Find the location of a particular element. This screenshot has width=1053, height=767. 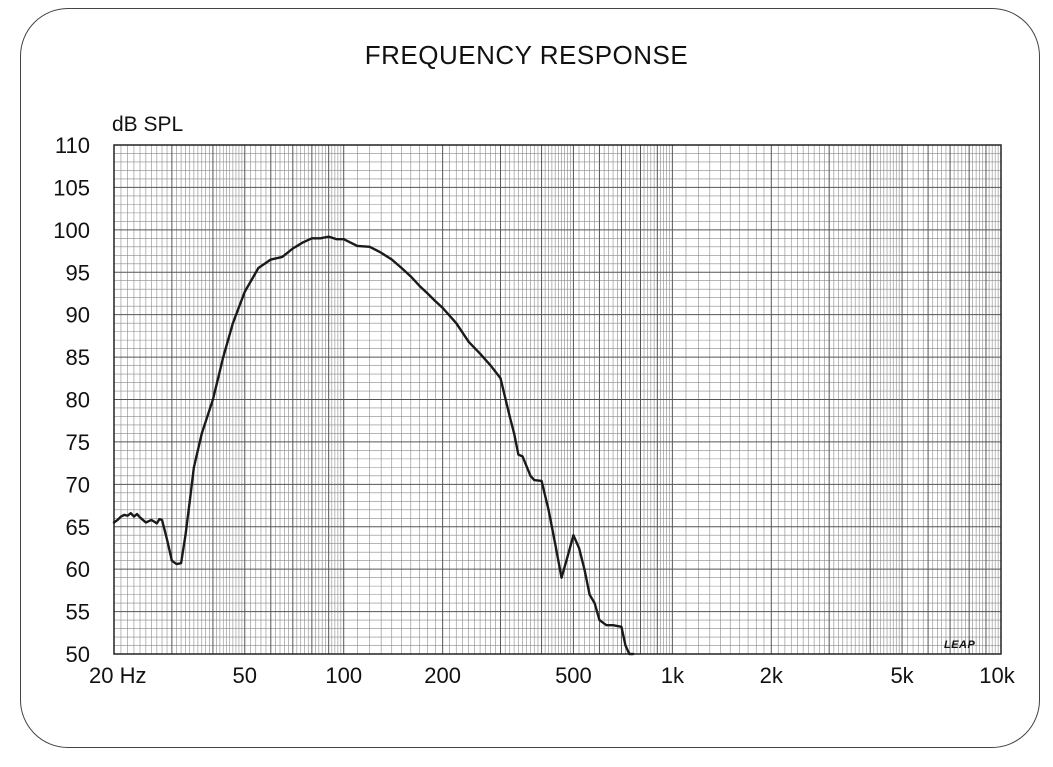

x-tick-label: 100 is located at coordinates (343, 675).